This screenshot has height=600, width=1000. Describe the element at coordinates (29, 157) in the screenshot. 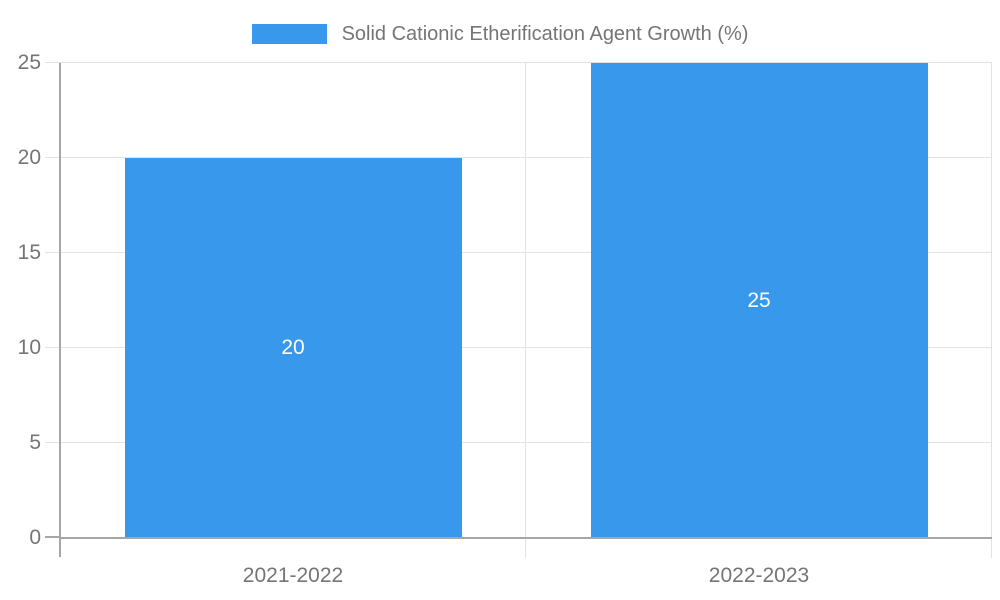

I see `y-tick-label: 20` at that location.